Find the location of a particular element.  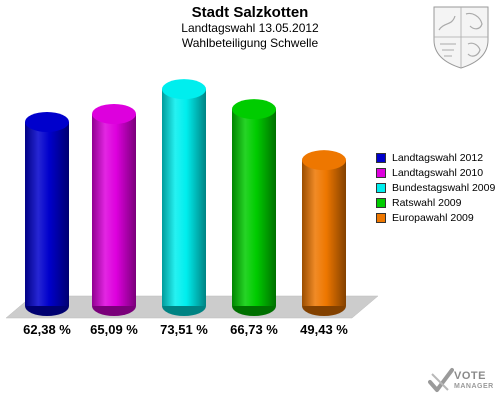

legend-label: Landtagswahl 2010 is located at coordinates (438, 172).